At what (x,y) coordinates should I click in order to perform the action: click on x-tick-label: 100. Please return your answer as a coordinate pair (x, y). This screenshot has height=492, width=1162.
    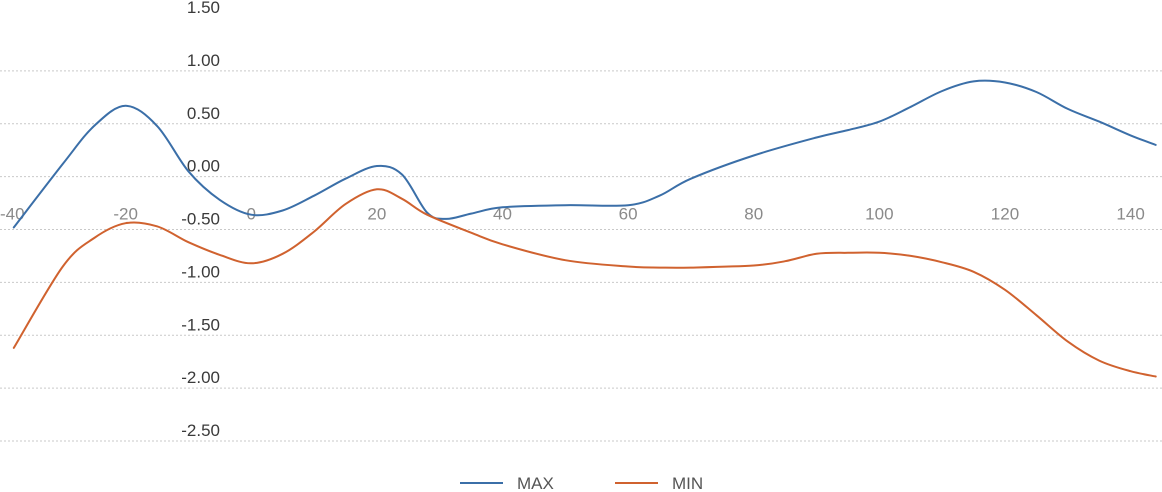
    Looking at the image, I should click on (879, 214).